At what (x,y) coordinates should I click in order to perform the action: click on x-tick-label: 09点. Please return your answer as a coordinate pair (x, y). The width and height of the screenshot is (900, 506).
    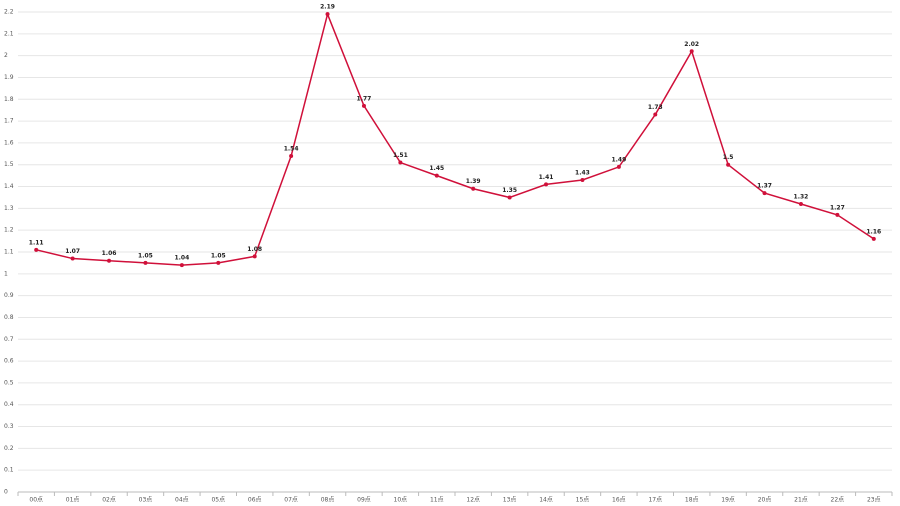
    Looking at the image, I should click on (364, 500).